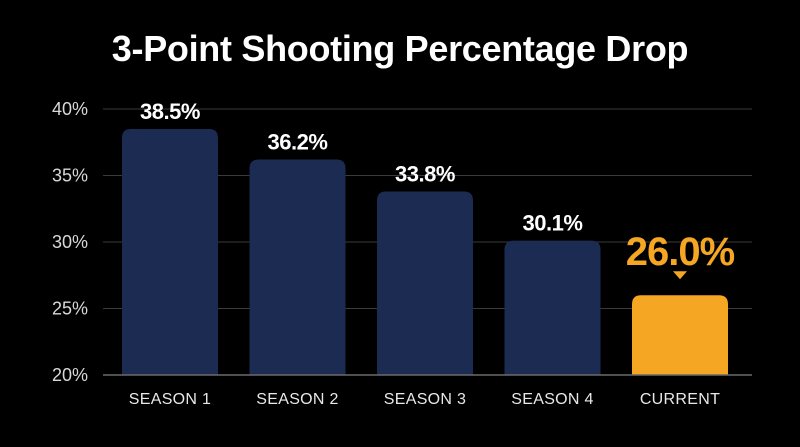 Image resolution: width=800 pixels, height=447 pixels. What do you see at coordinates (70, 375) in the screenshot?
I see `y-tick-label: 20%` at bounding box center [70, 375].